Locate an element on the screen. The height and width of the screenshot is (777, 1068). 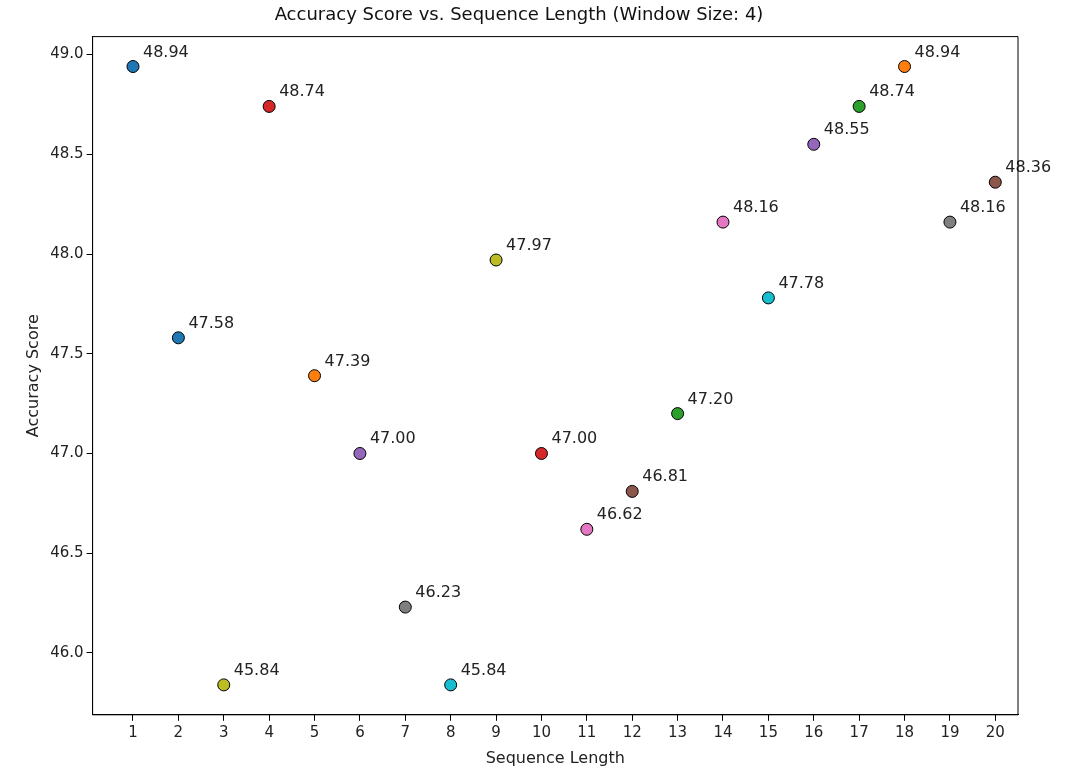
data-label: 46.62 is located at coordinates (619, 514).